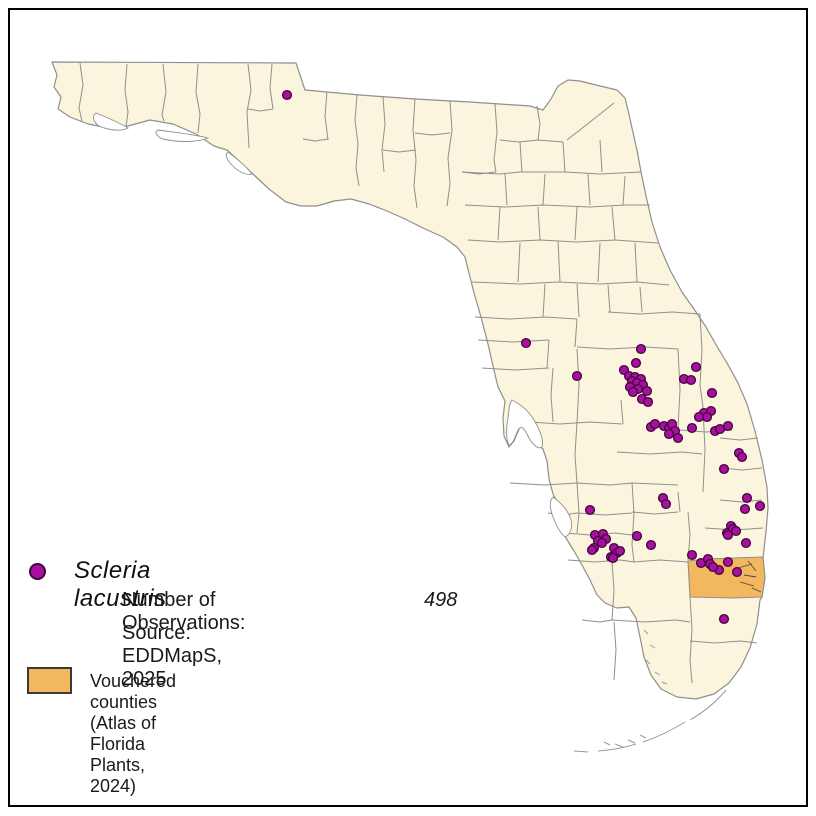 The image size is (816, 816). I want to click on florida-keys, so click(650, 691).